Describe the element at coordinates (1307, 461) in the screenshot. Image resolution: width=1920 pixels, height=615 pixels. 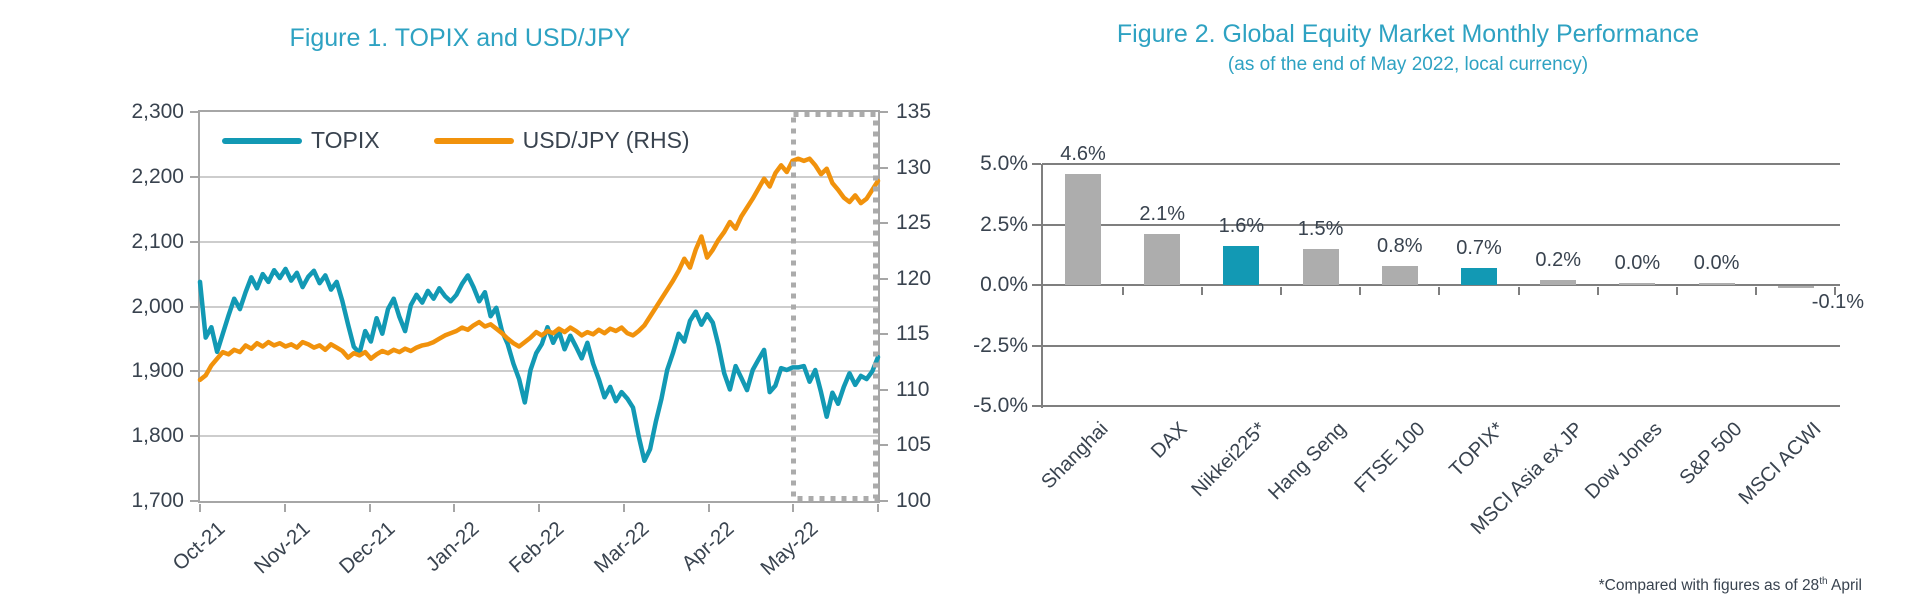
I see `category-label-hang-seng: Hang Seng` at that location.